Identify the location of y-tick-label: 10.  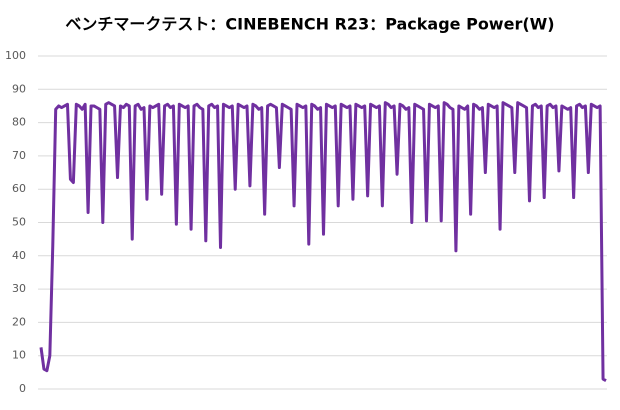
(19, 355).